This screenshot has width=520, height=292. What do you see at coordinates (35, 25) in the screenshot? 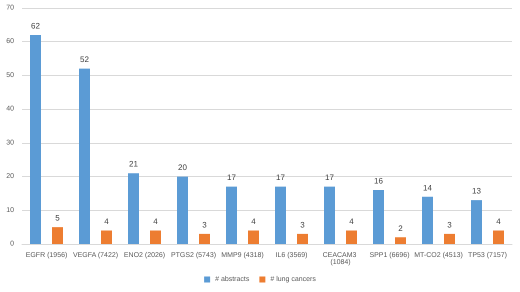
I see `data-label: 62` at bounding box center [35, 25].